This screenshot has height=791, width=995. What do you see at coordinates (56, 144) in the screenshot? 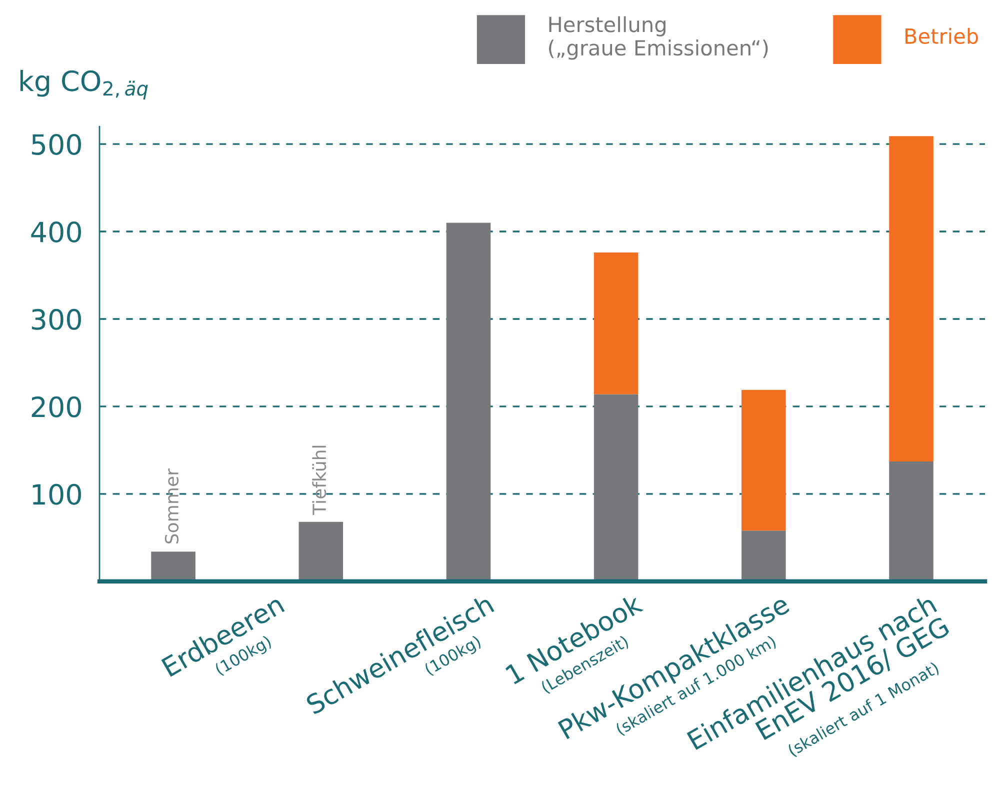
I see `y-tick-label: 500` at bounding box center [56, 144].